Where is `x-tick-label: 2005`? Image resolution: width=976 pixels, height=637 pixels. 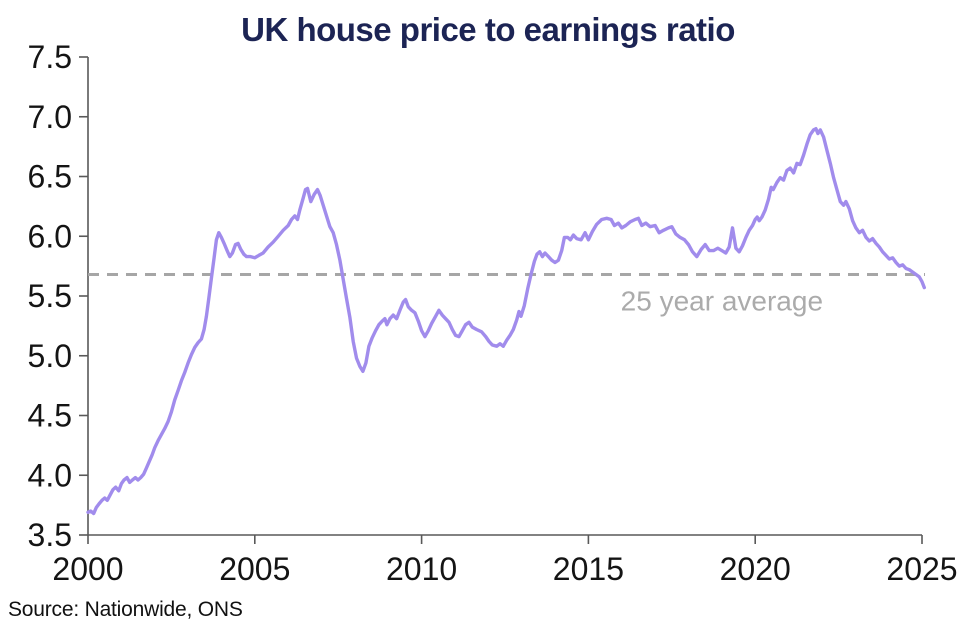
x-tick-label: 2005 is located at coordinates (254, 569).